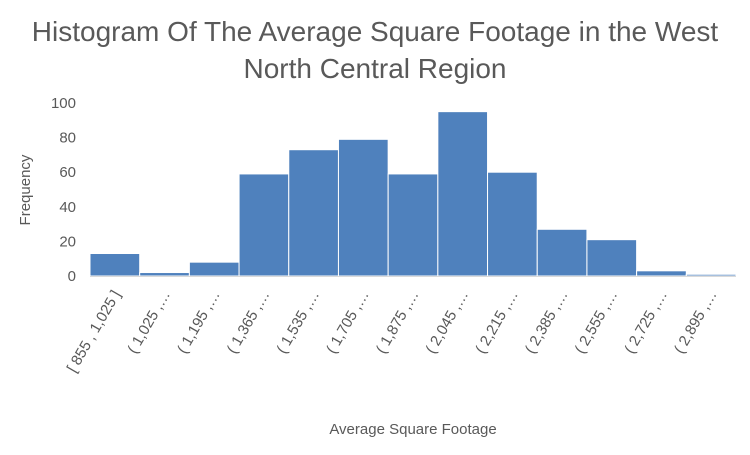 The height and width of the screenshot is (455, 750). What do you see at coordinates (67, 207) in the screenshot?
I see `y-tick-label: 40` at bounding box center [67, 207].